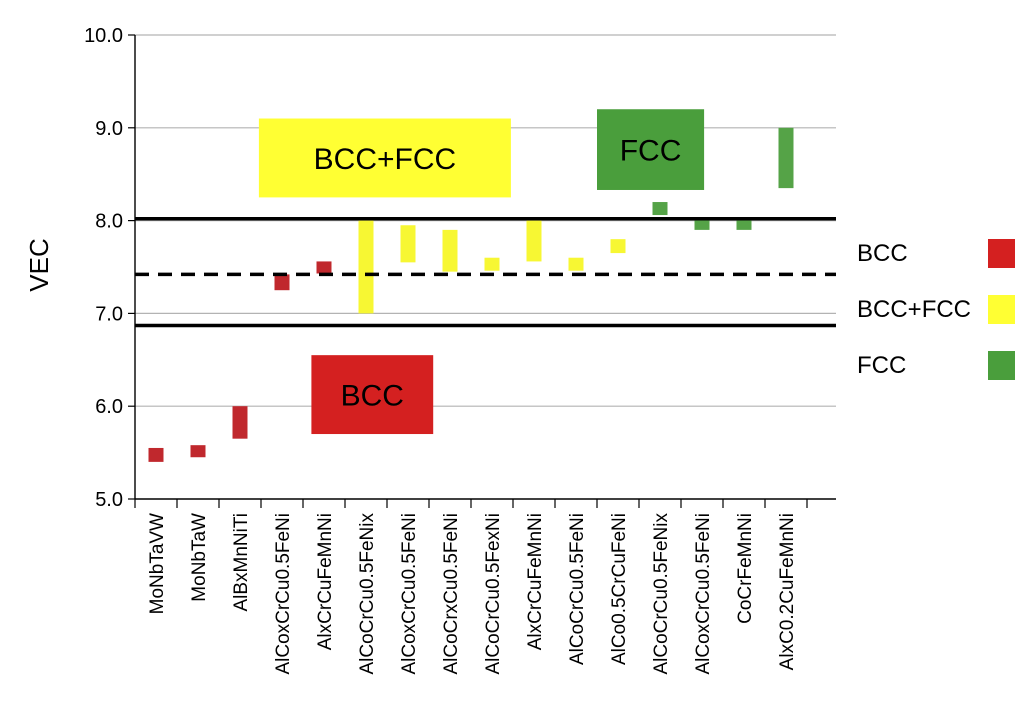  What do you see at coordinates (199, 557) in the screenshot?
I see `x-tick-label: MoNbTaW` at bounding box center [199, 557].